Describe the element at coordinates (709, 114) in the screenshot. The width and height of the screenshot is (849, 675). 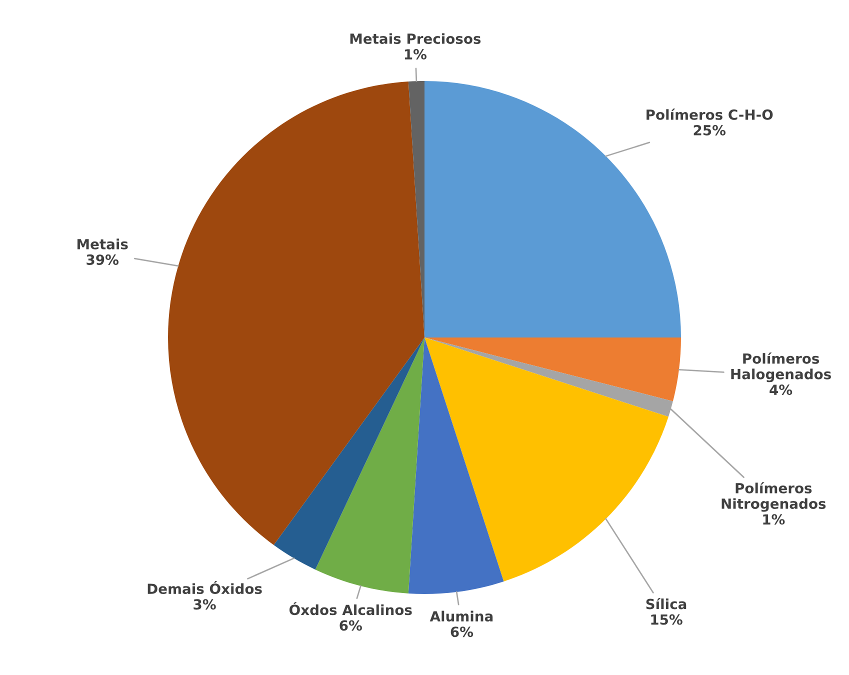
I see `slice-label: Polímeros C-H-O` at that location.